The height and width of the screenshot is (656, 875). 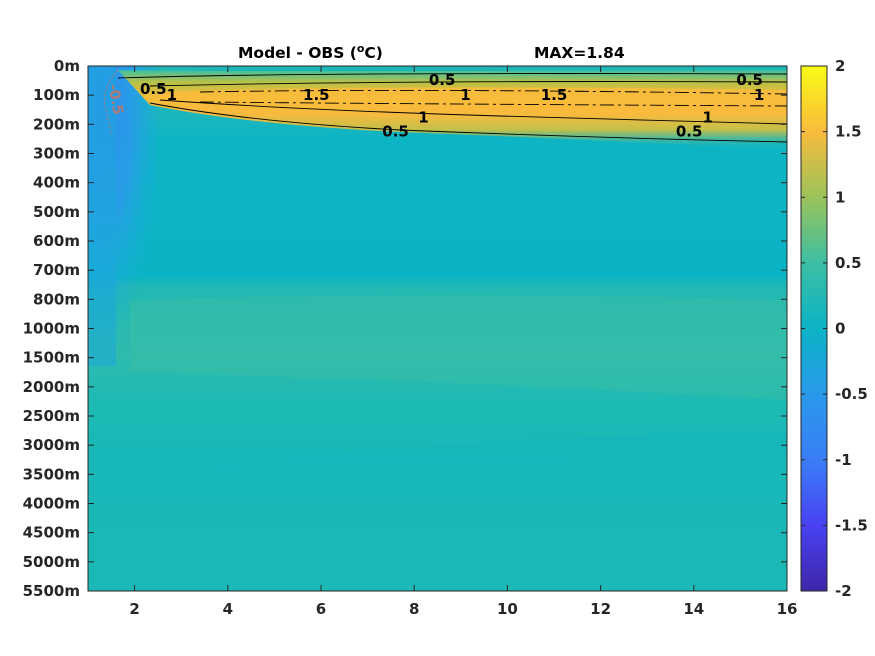 I want to click on colorbar-tick-label: 0, so click(x=840, y=329).